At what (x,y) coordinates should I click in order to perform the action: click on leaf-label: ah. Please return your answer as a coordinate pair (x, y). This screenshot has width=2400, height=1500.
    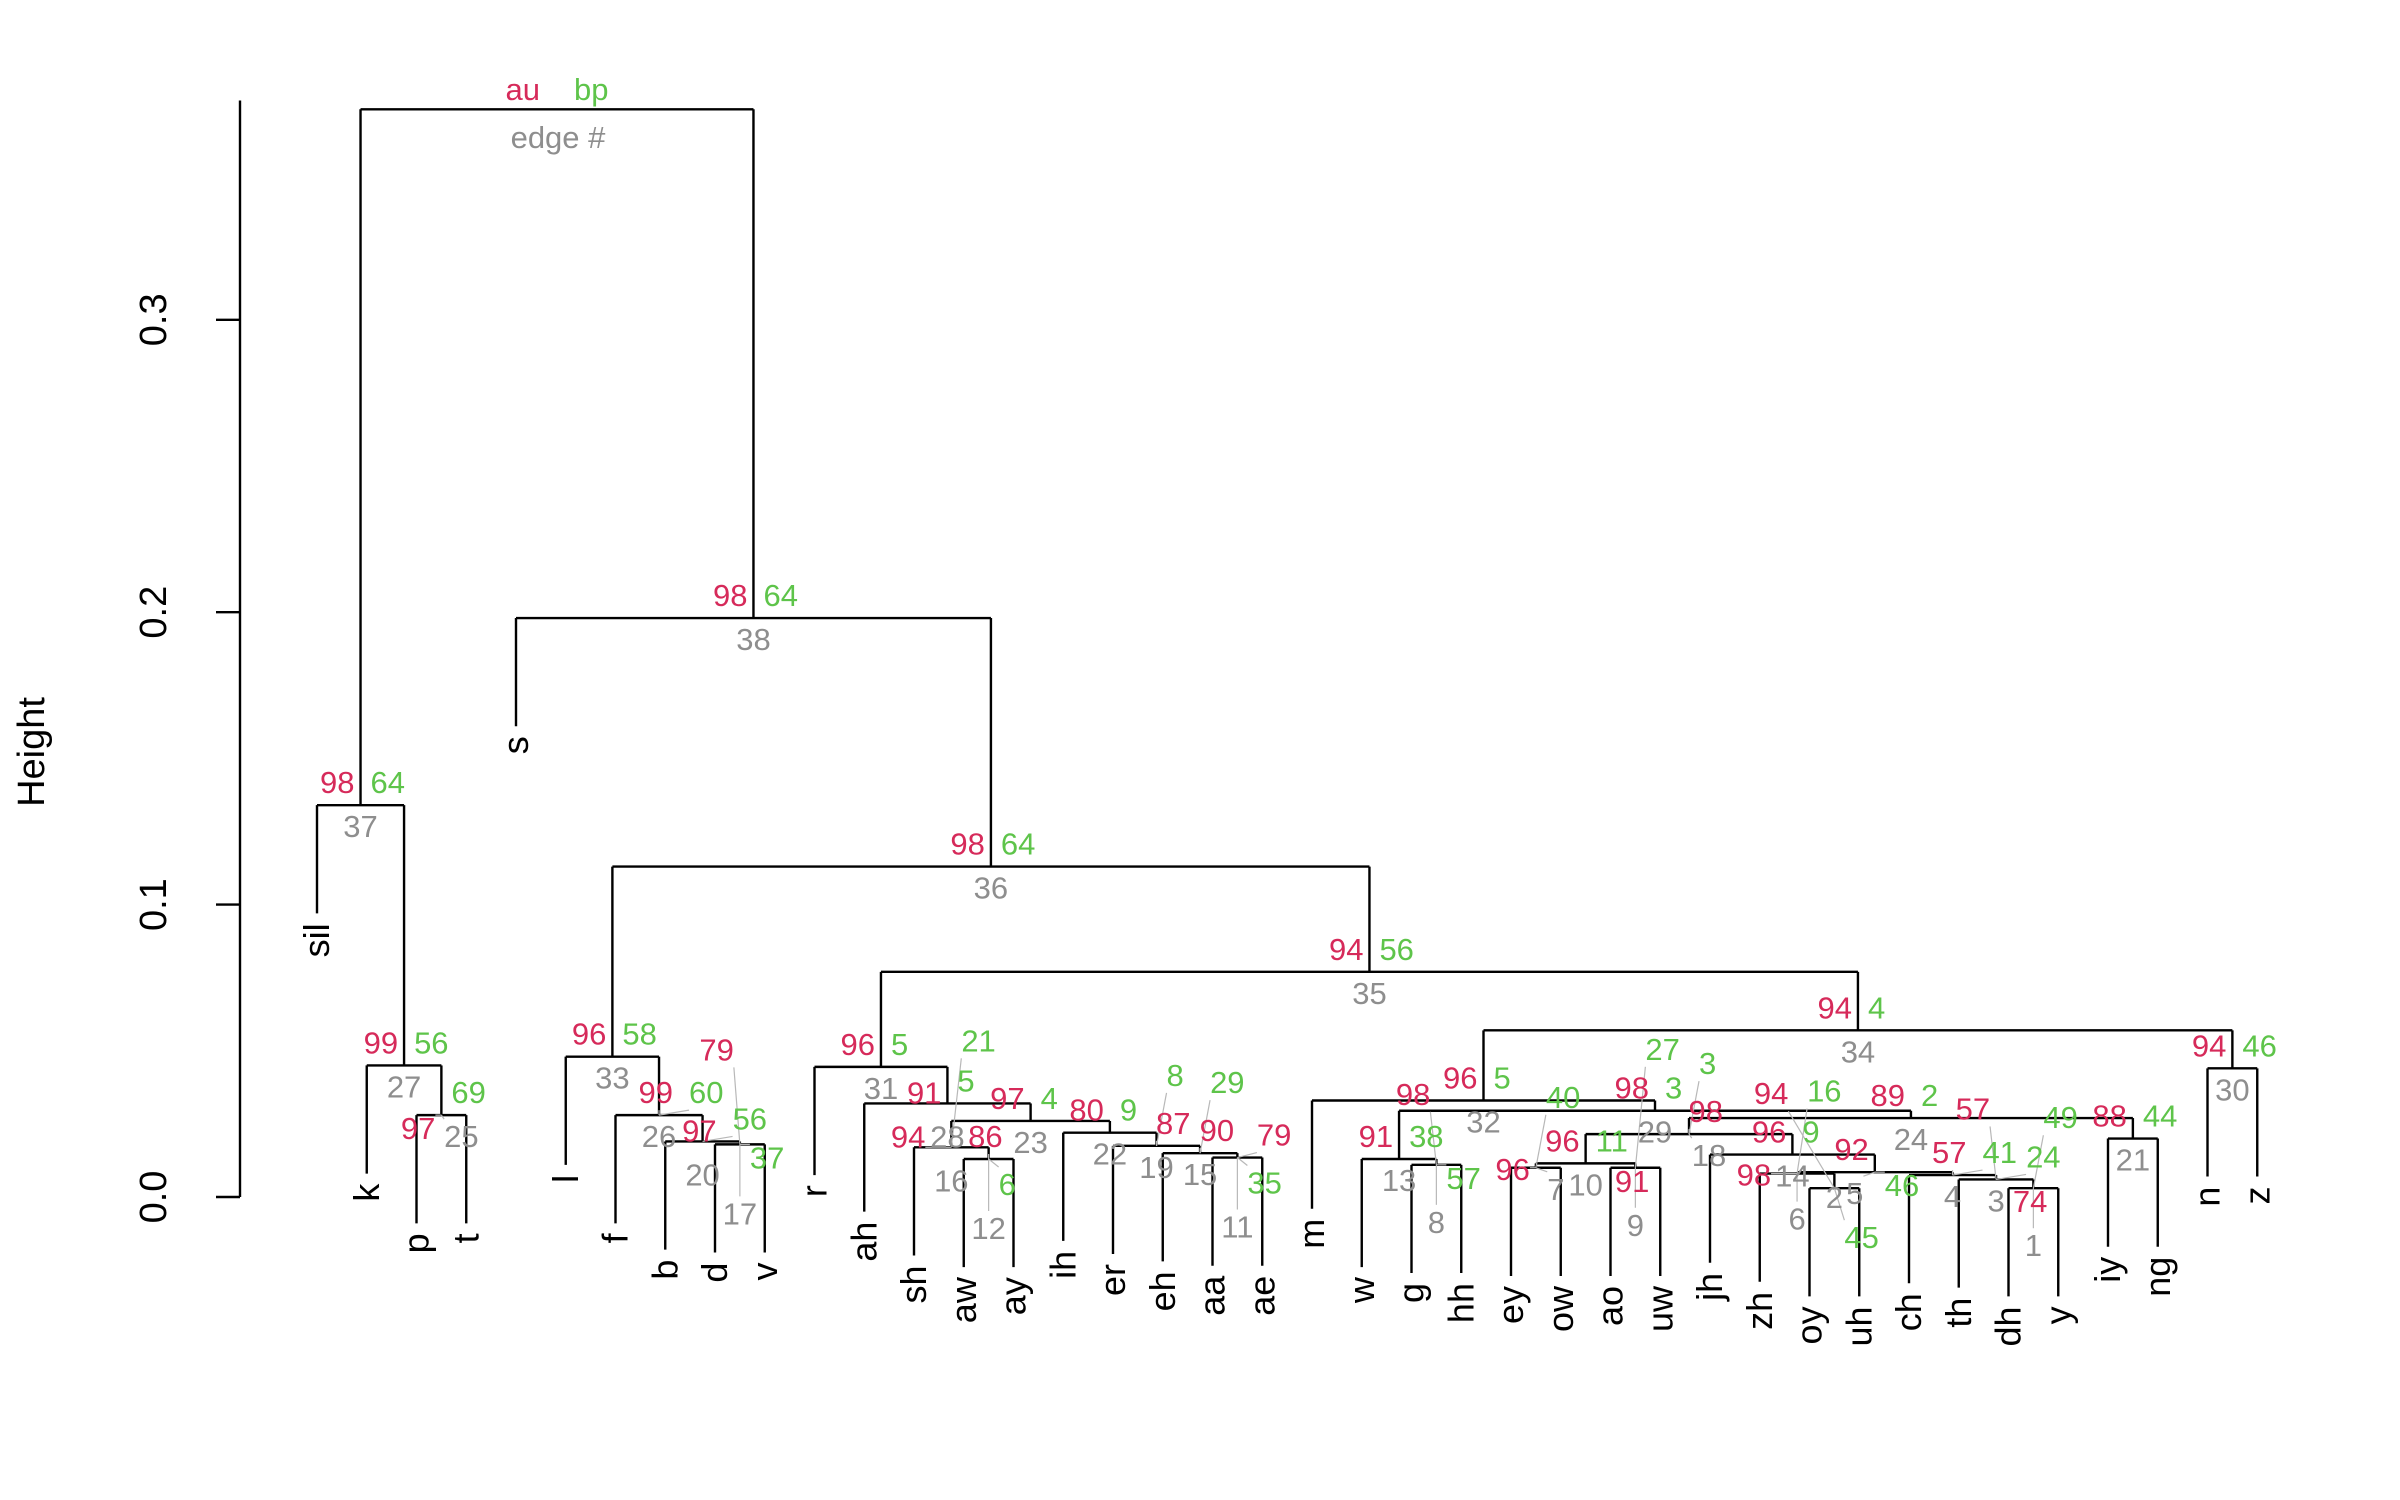
    Looking at the image, I should click on (863, 1242).